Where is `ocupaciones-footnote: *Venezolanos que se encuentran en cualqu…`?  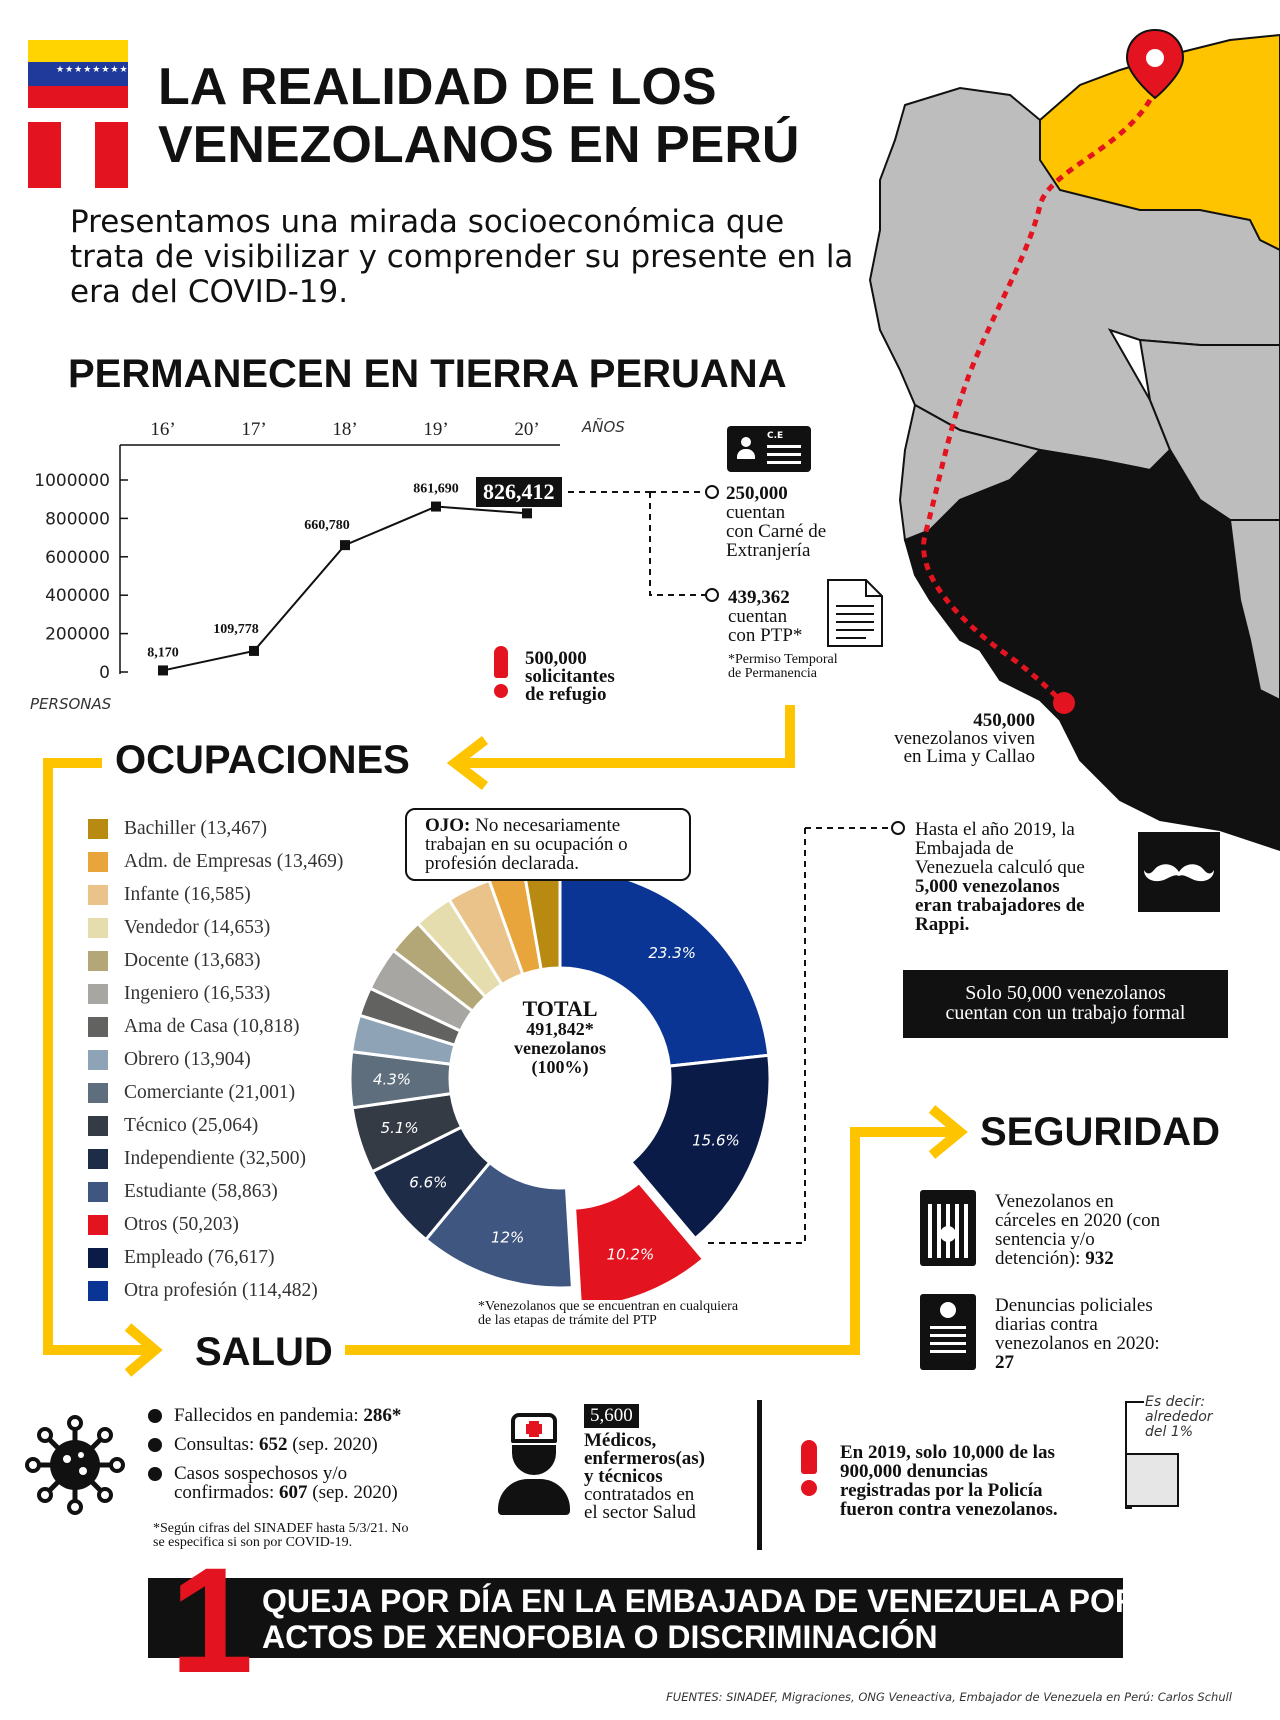
ocupaciones-footnote: *Venezolanos que se encuentran en cualqu… is located at coordinates (608, 1313).